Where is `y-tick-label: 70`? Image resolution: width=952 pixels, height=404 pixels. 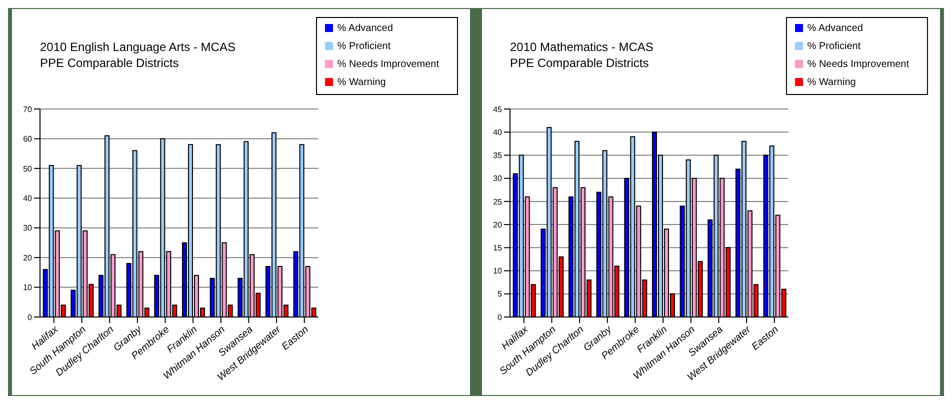
y-tick-label: 70 is located at coordinates (28, 109).